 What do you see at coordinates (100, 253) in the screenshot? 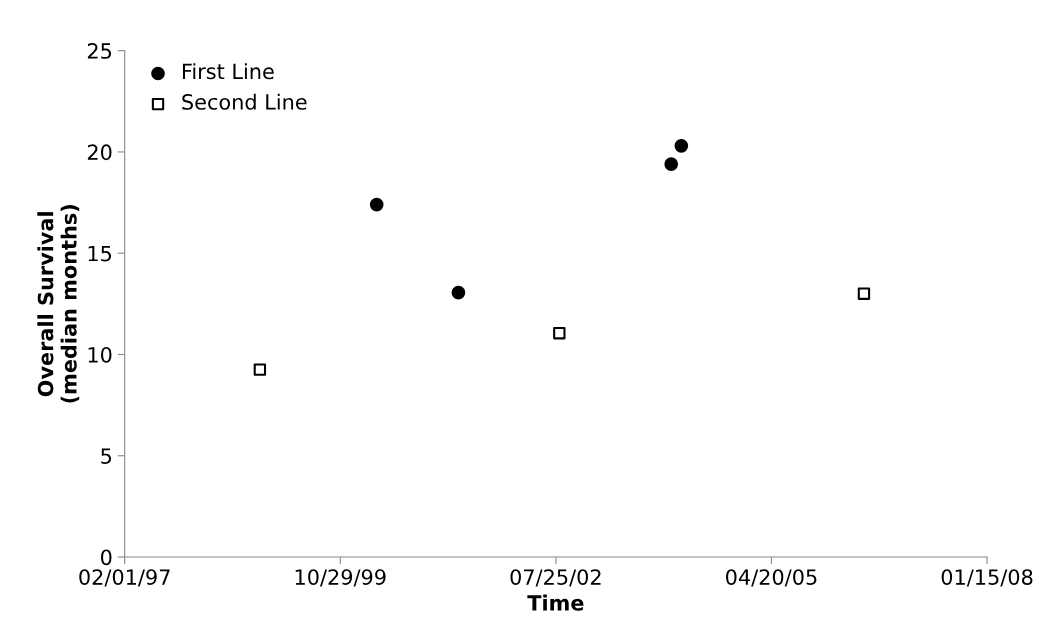
I see `y-tick-label: 15` at bounding box center [100, 253].